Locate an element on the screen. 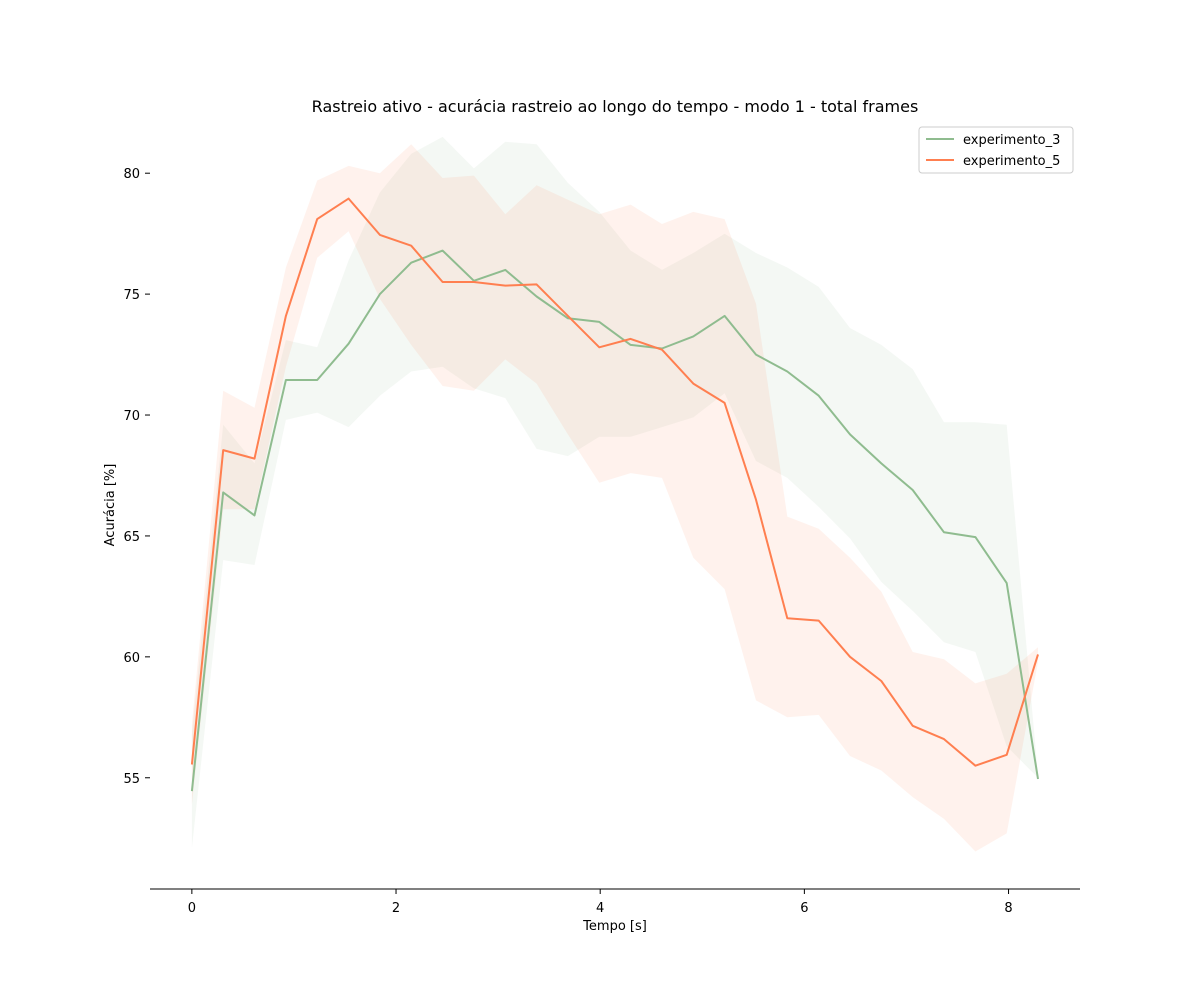 The height and width of the screenshot is (1004, 1200). y-tick-label: 70 is located at coordinates (131, 416).